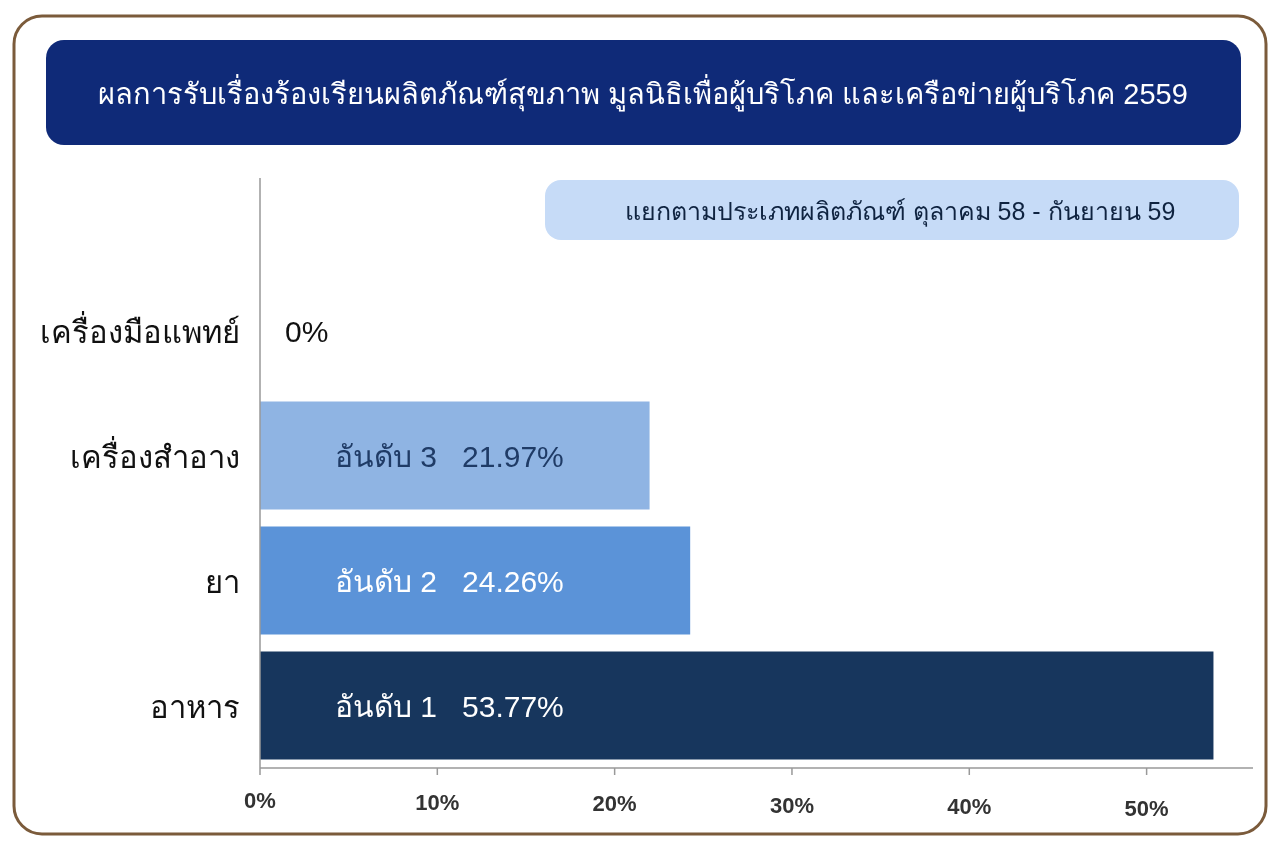  What do you see at coordinates (222, 582) in the screenshot?
I see `y-tick-label: ยา` at bounding box center [222, 582].